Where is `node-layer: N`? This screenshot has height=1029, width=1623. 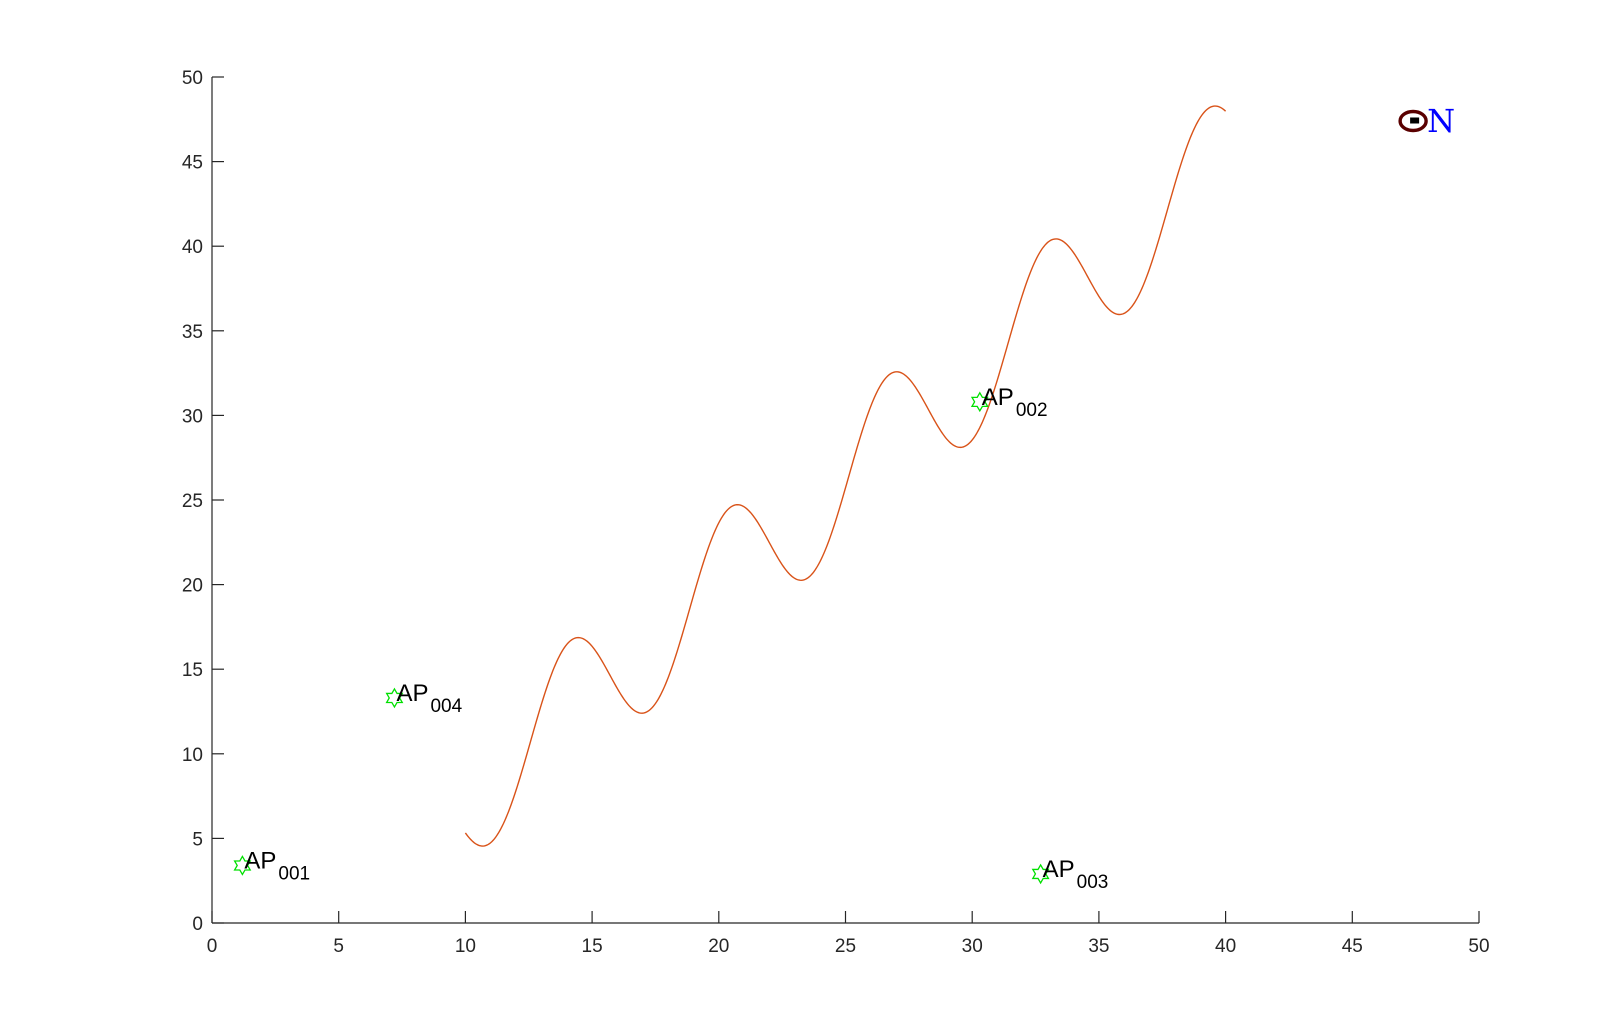
node-layer: N is located at coordinates (1426, 121).